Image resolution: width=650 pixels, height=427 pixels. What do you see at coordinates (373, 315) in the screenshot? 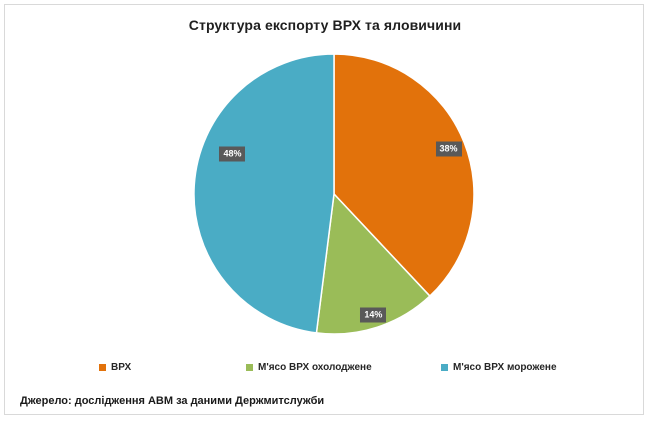
I see `pie-data-label: 14%` at bounding box center [373, 315].